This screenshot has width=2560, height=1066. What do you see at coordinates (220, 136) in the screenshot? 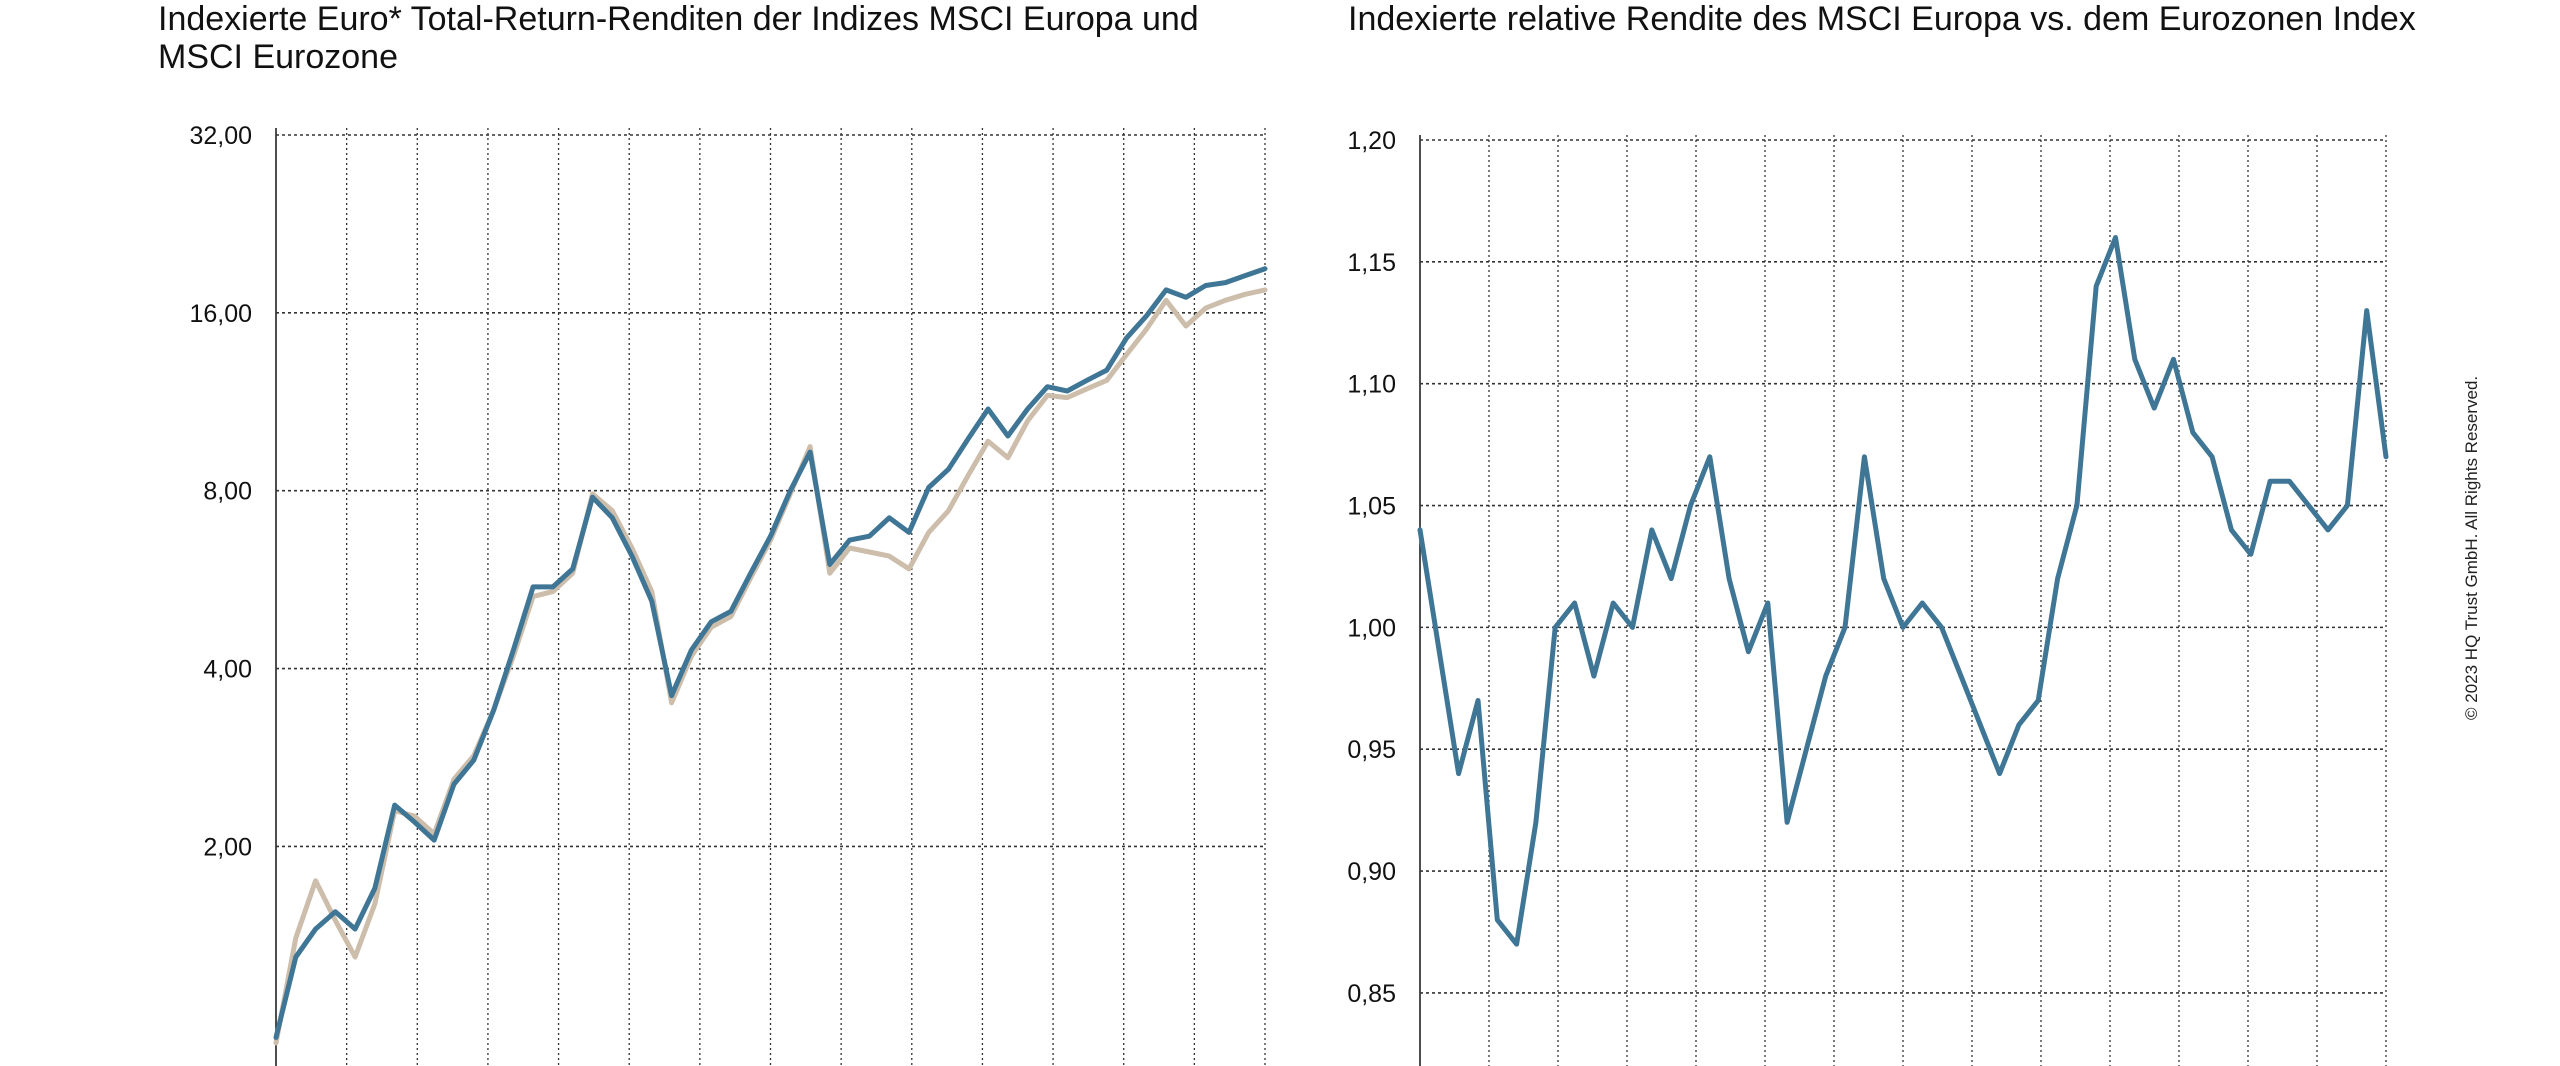
I see `y-tick-label: 32,00` at bounding box center [220, 136].